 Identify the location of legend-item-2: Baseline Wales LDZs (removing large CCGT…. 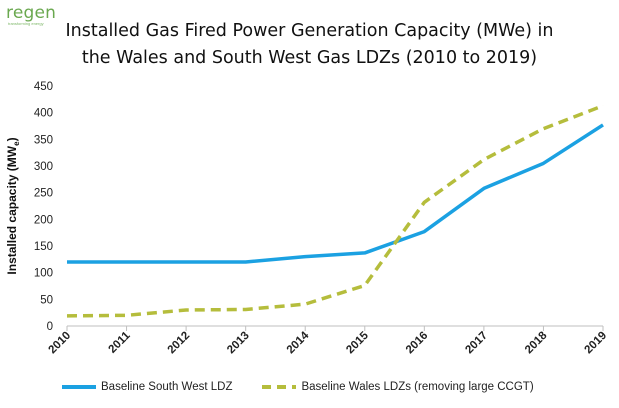
(398, 387).